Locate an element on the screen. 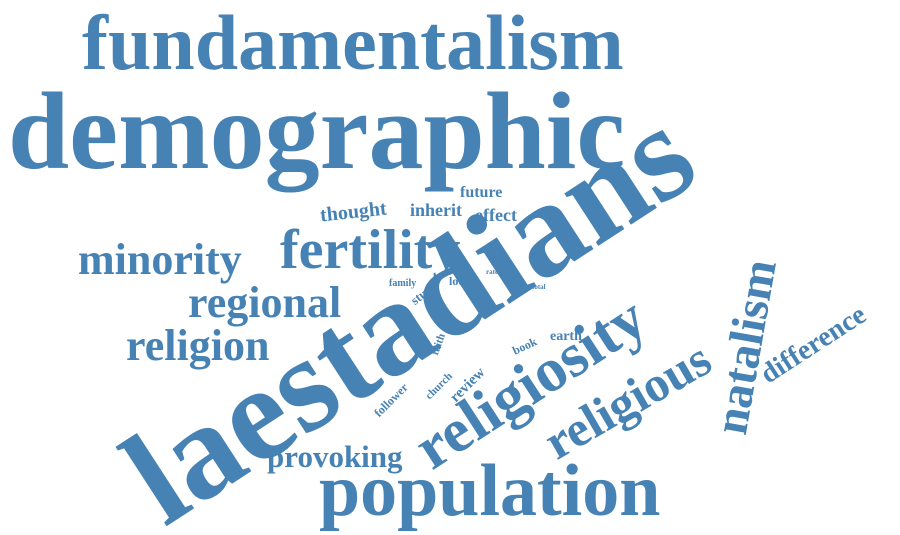 This screenshot has height=535, width=900. word-fertility: fertility is located at coordinates (370, 250).